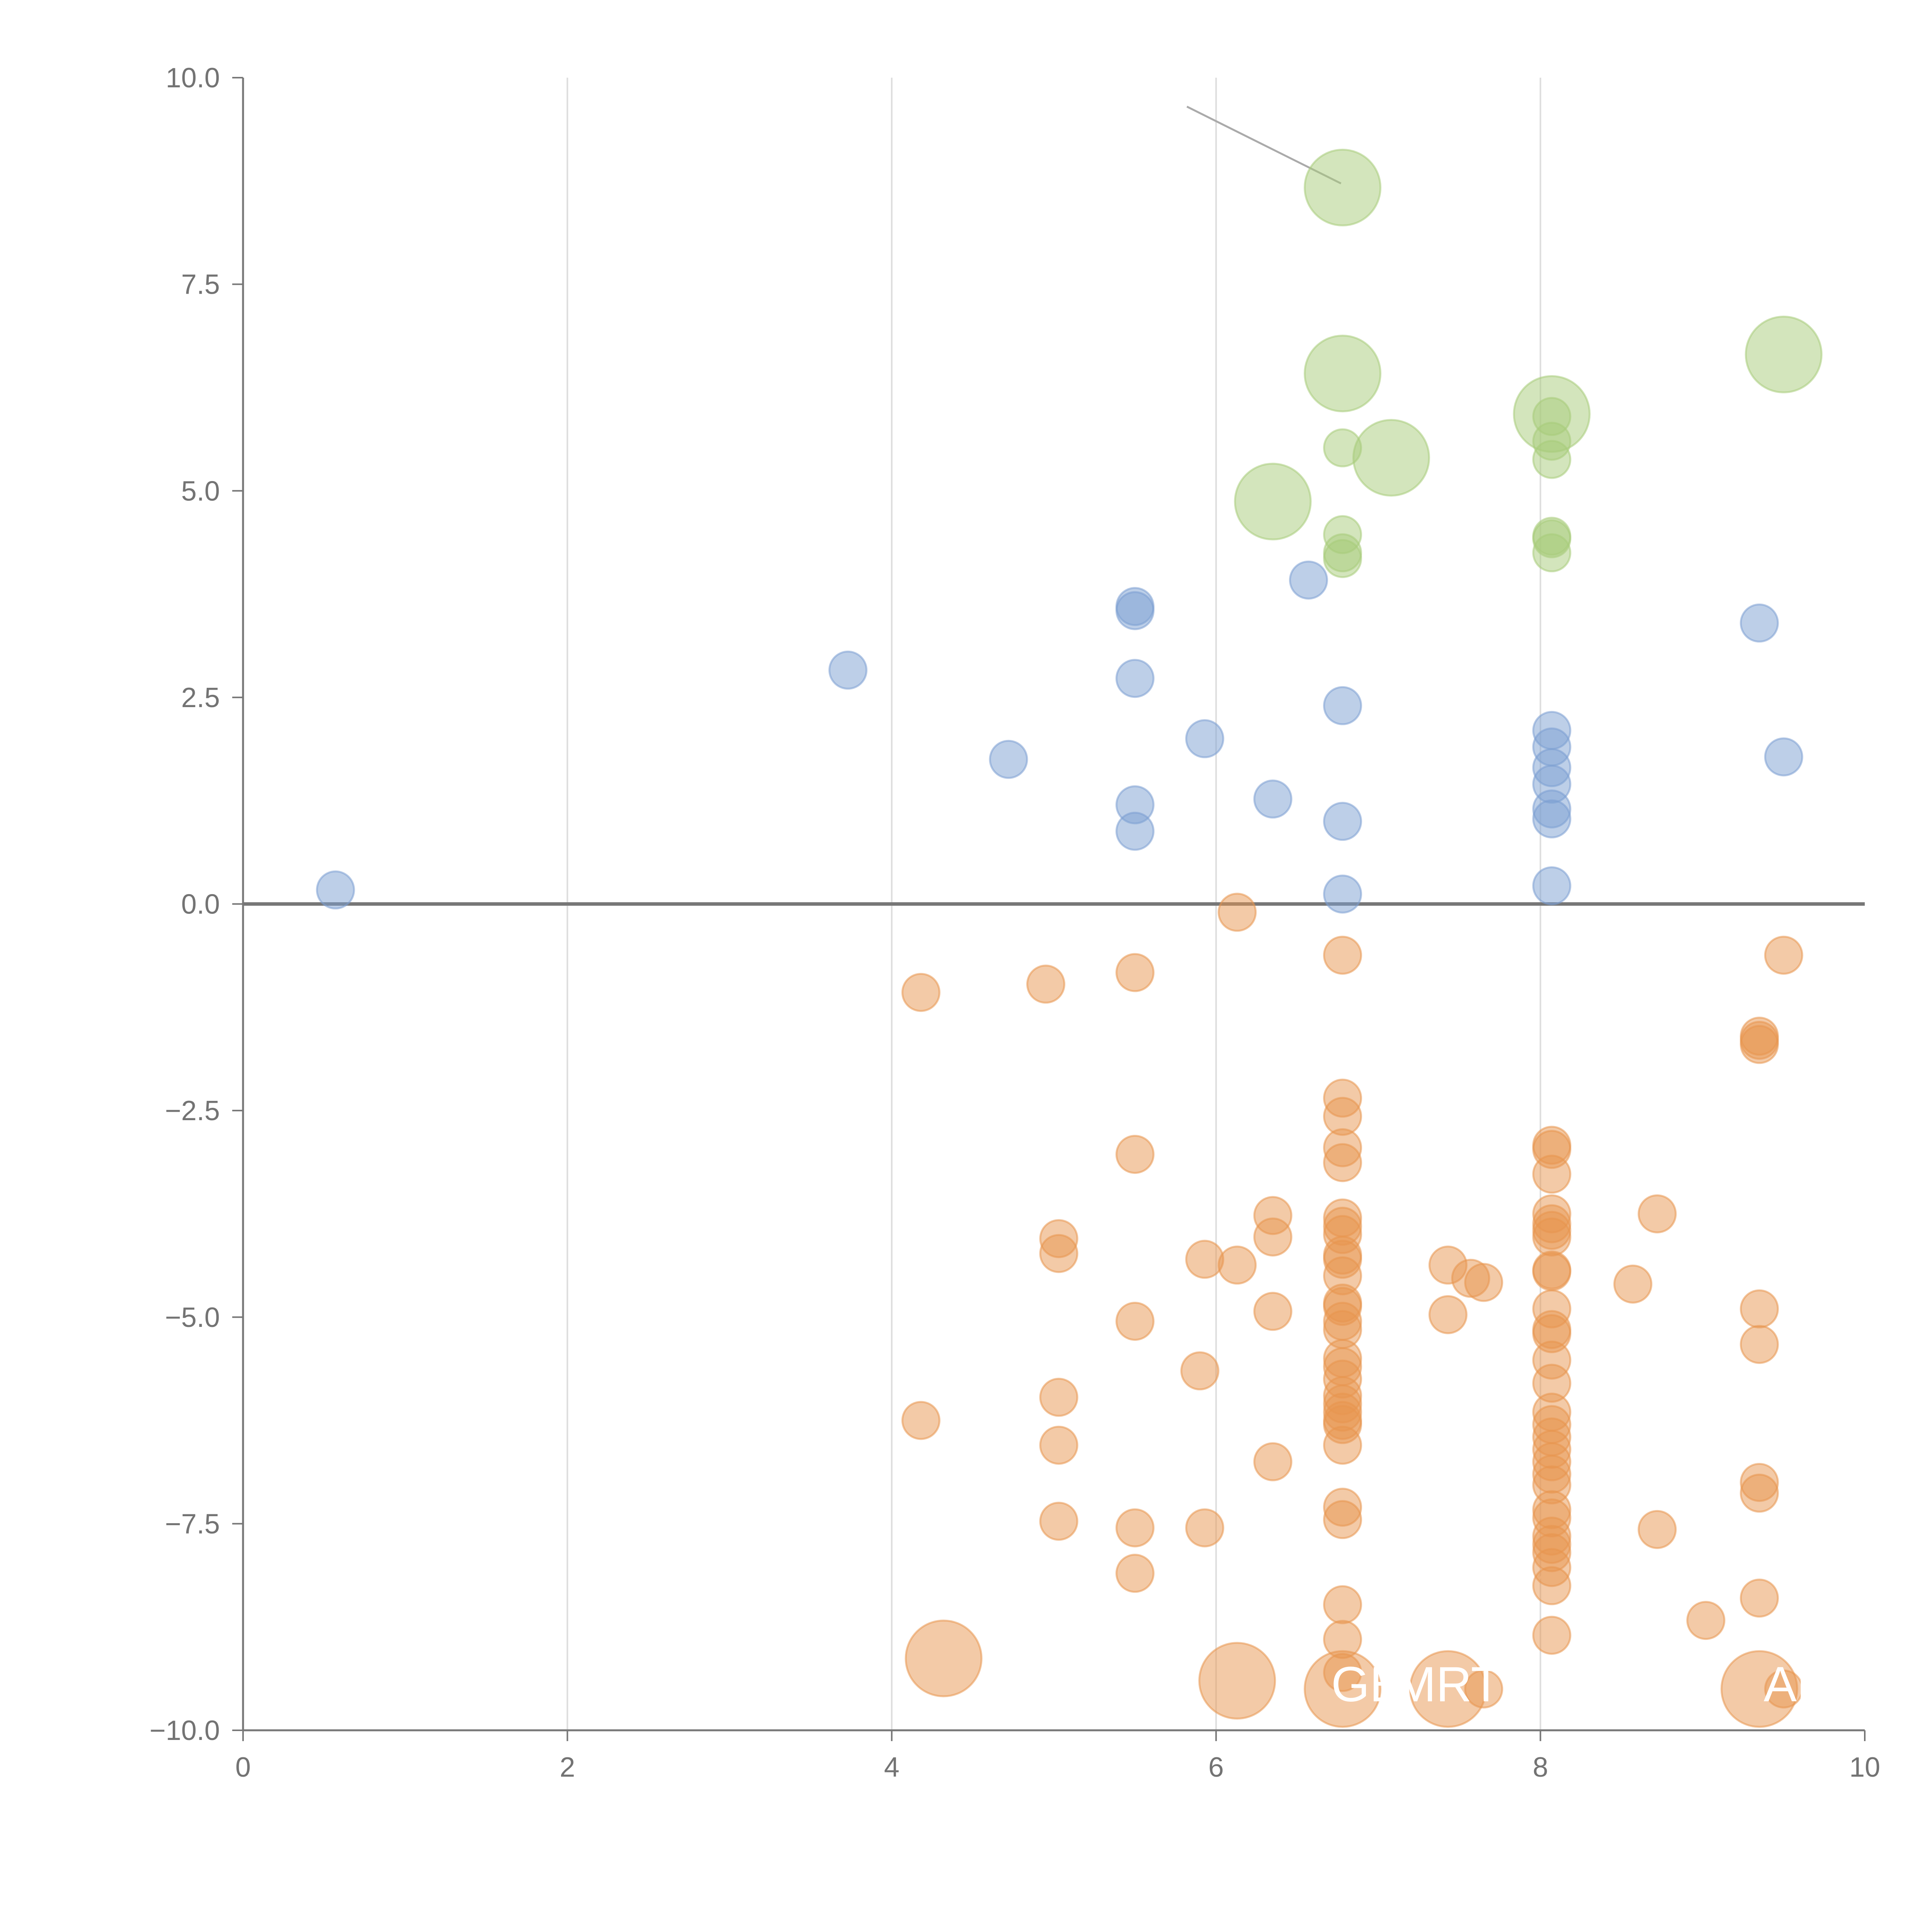  I want to click on y-tick-label: −10.0, so click(185, 1730).